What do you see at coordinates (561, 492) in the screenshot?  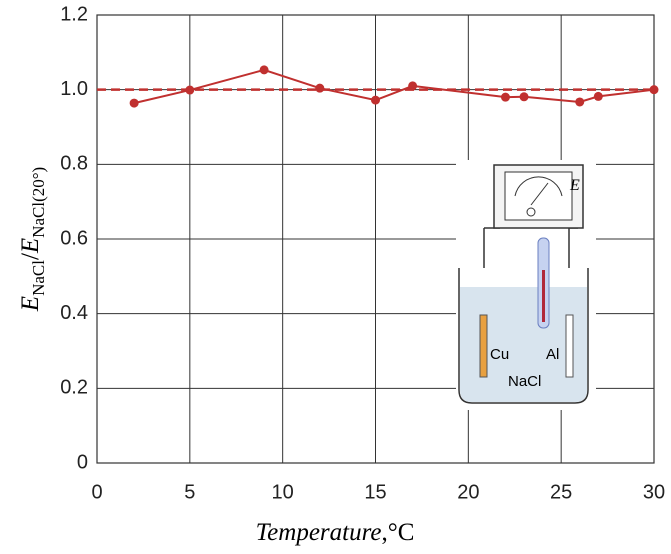 I see `x-tick-label: 25` at bounding box center [561, 492].